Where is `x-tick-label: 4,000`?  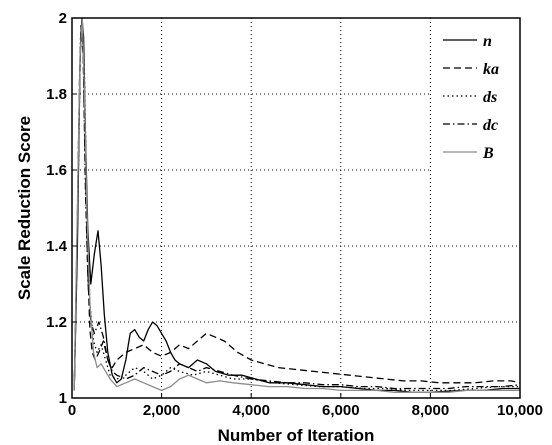 x-tick-label: 4,000 is located at coordinates (251, 410).